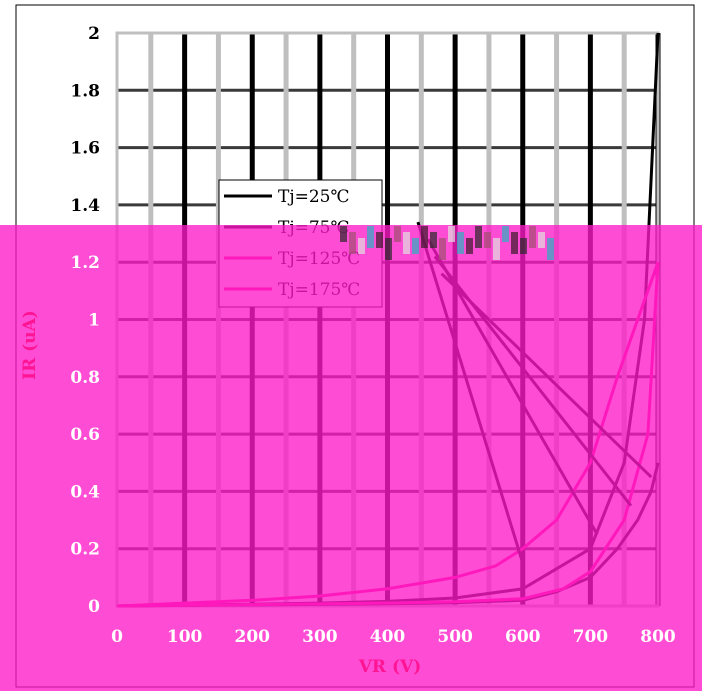  What do you see at coordinates (658, 637) in the screenshot?
I see `x-tick-label: 800` at bounding box center [658, 637].